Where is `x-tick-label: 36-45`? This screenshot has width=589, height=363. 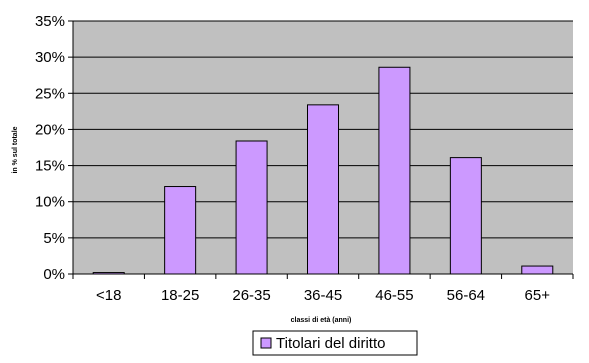 x-tick-label: 36-45 is located at coordinates (323, 295).